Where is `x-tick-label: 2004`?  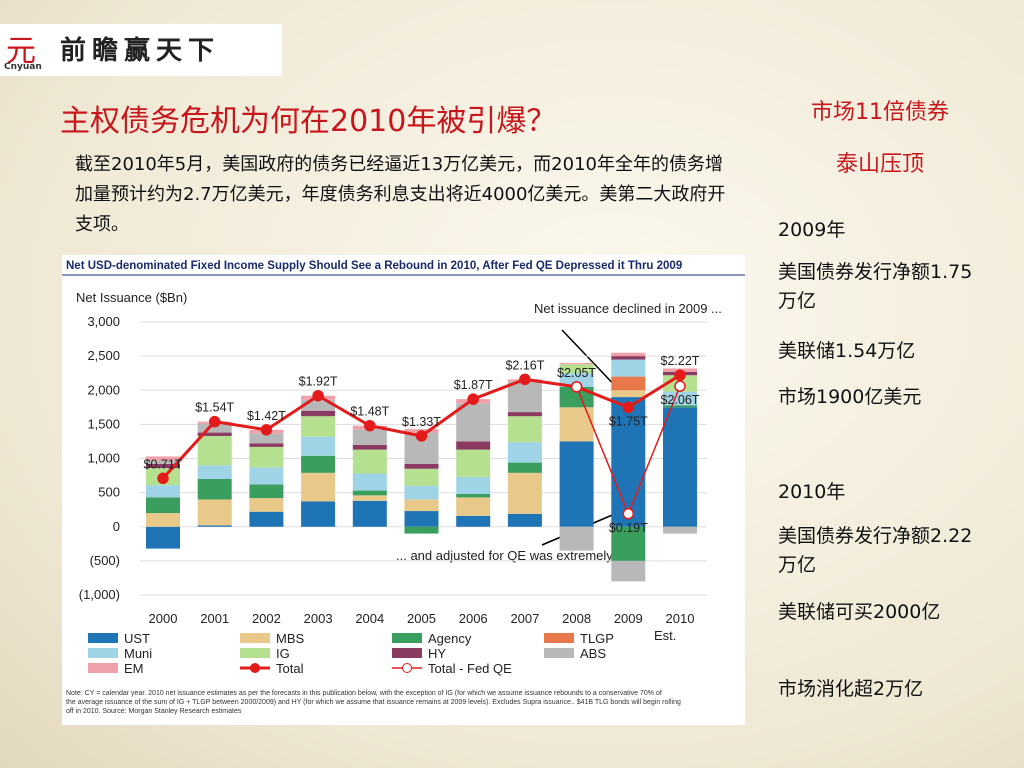 x-tick-label: 2004 is located at coordinates (369, 618).